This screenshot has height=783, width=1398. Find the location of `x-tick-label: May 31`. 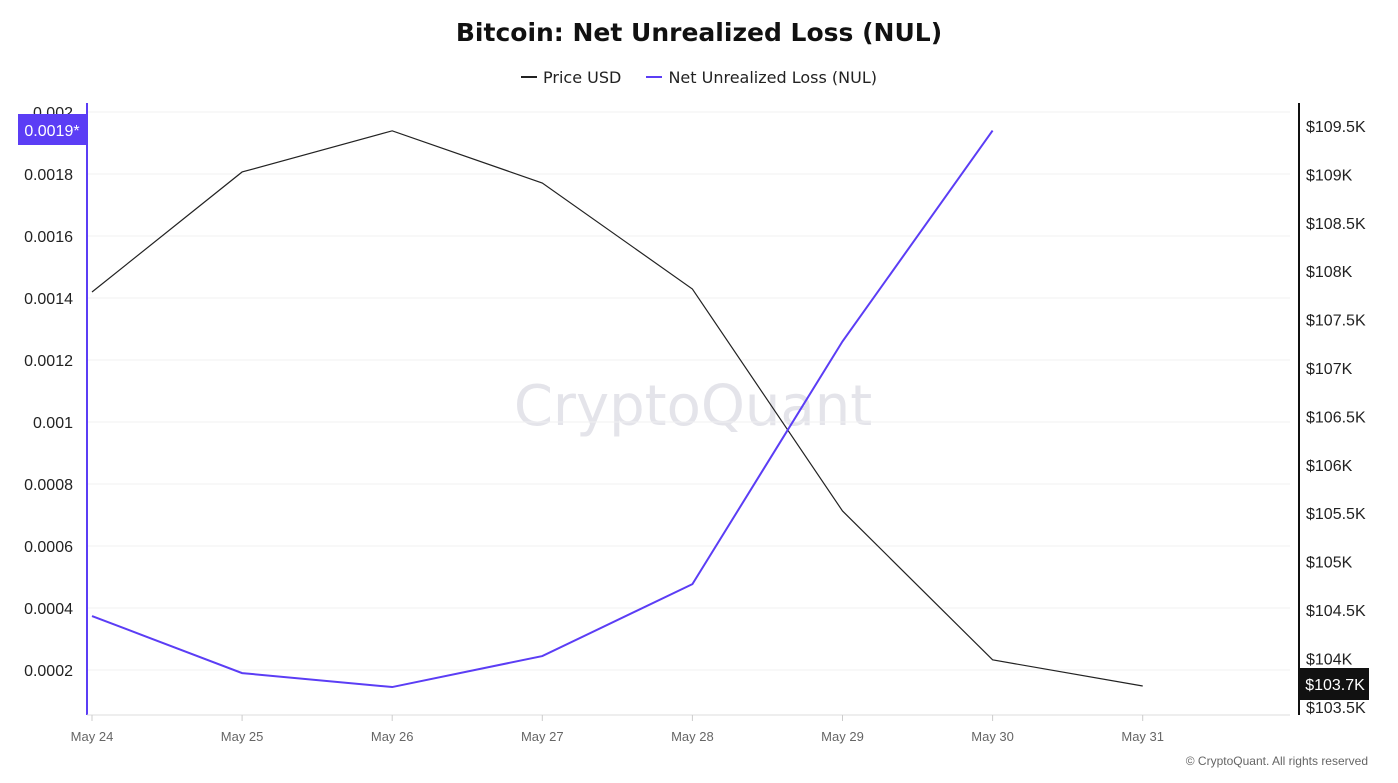

x-tick-label: May 31 is located at coordinates (1142, 736).